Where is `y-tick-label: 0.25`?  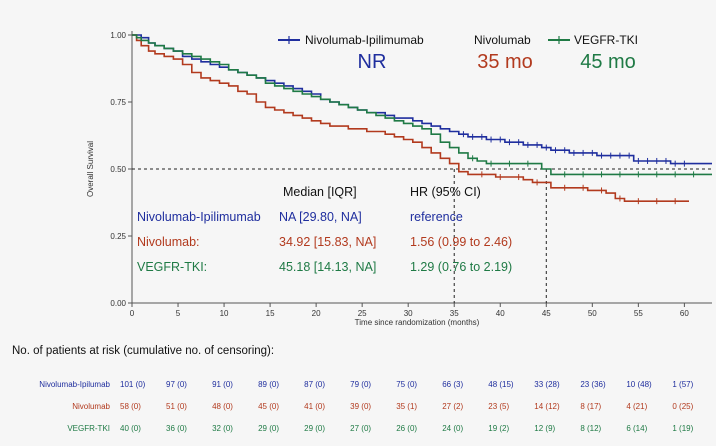 y-tick-label: 0.25 is located at coordinates (118, 236).